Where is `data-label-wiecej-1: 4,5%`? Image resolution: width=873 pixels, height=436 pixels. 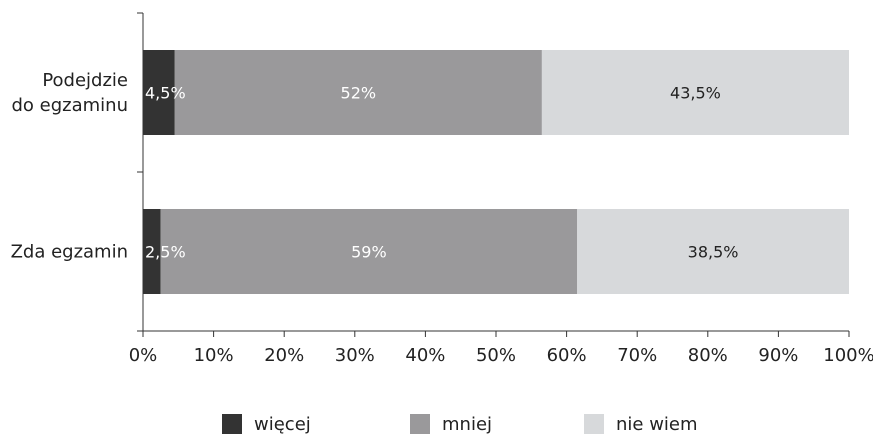 data-label-wiecej-1: 4,5% is located at coordinates (165, 93).